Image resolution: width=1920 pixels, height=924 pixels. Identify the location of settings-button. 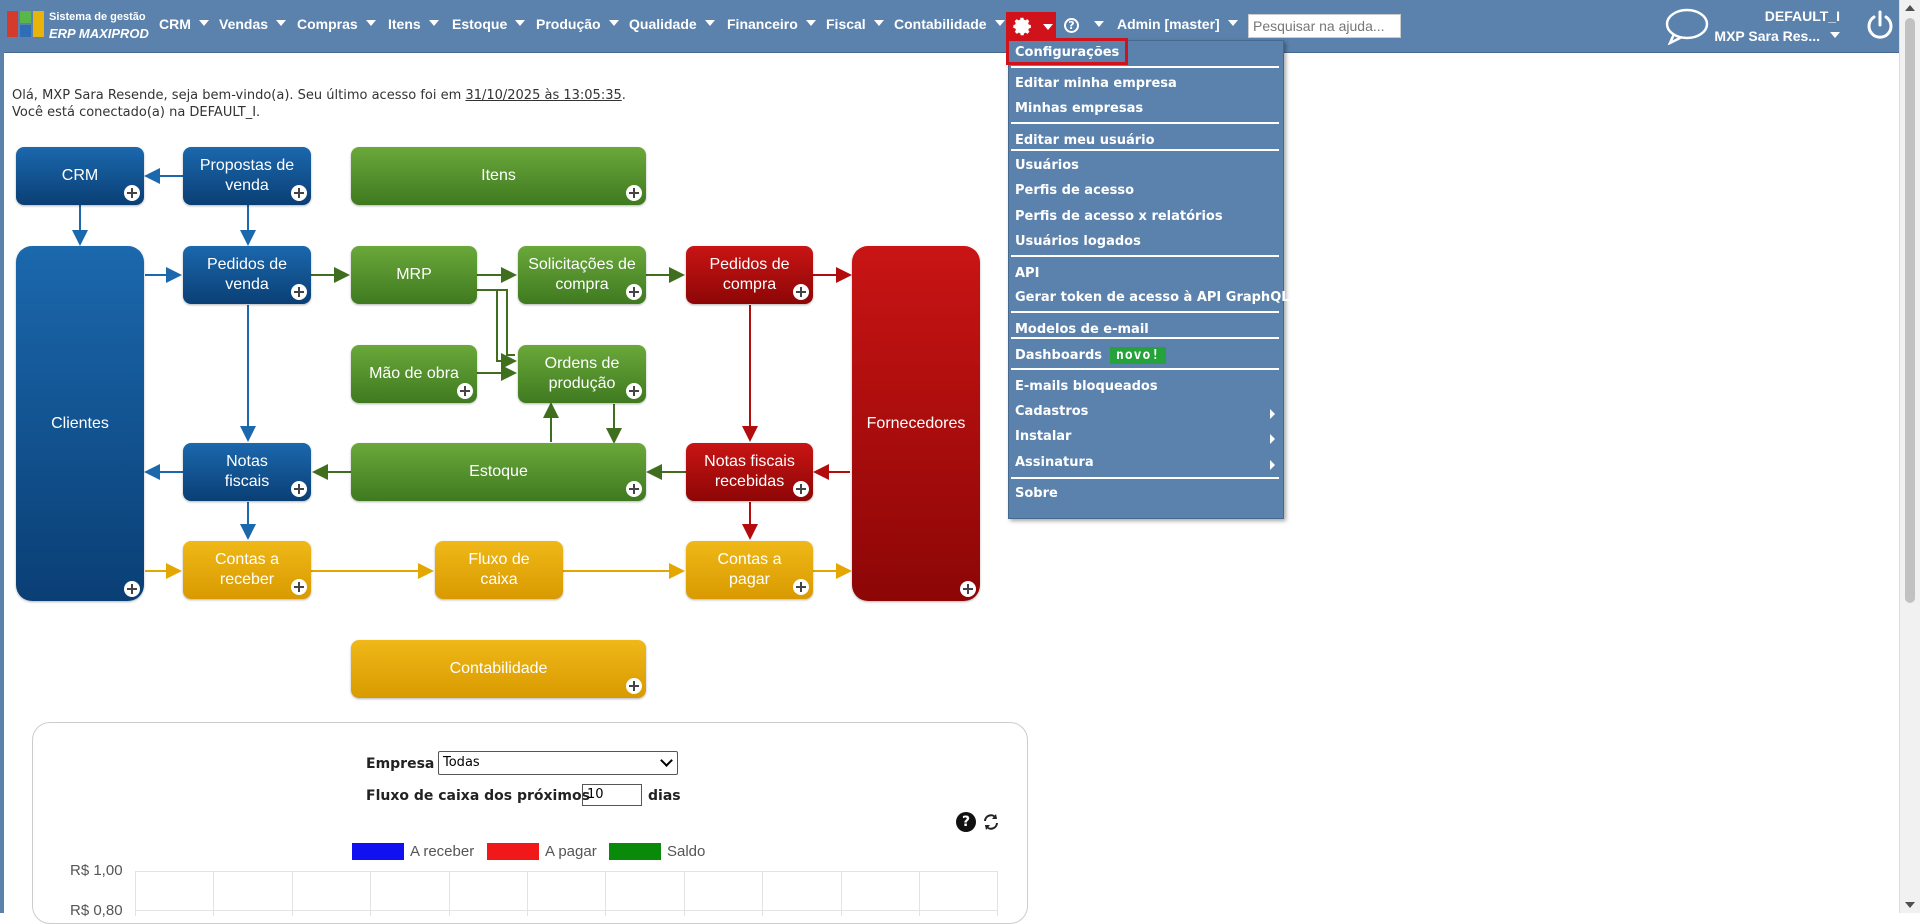
(1031, 25).